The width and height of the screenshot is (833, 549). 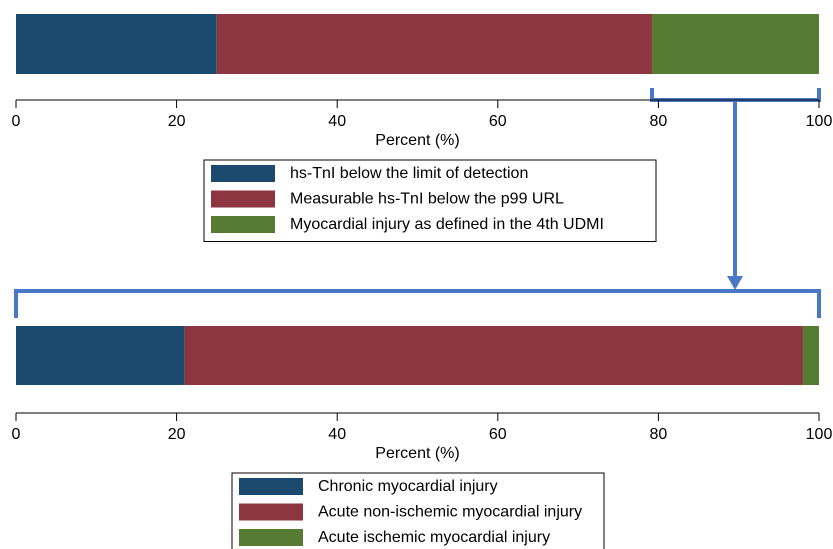 What do you see at coordinates (417, 303) in the screenshot?
I see `large-bracket` at bounding box center [417, 303].